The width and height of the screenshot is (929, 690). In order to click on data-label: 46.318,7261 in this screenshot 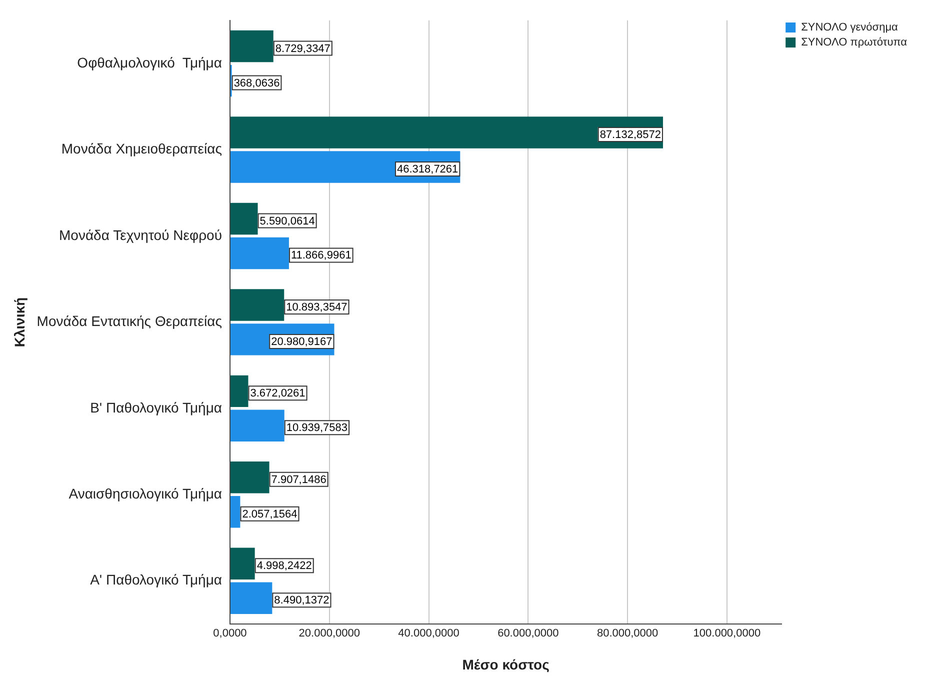, I will do `click(427, 170)`.